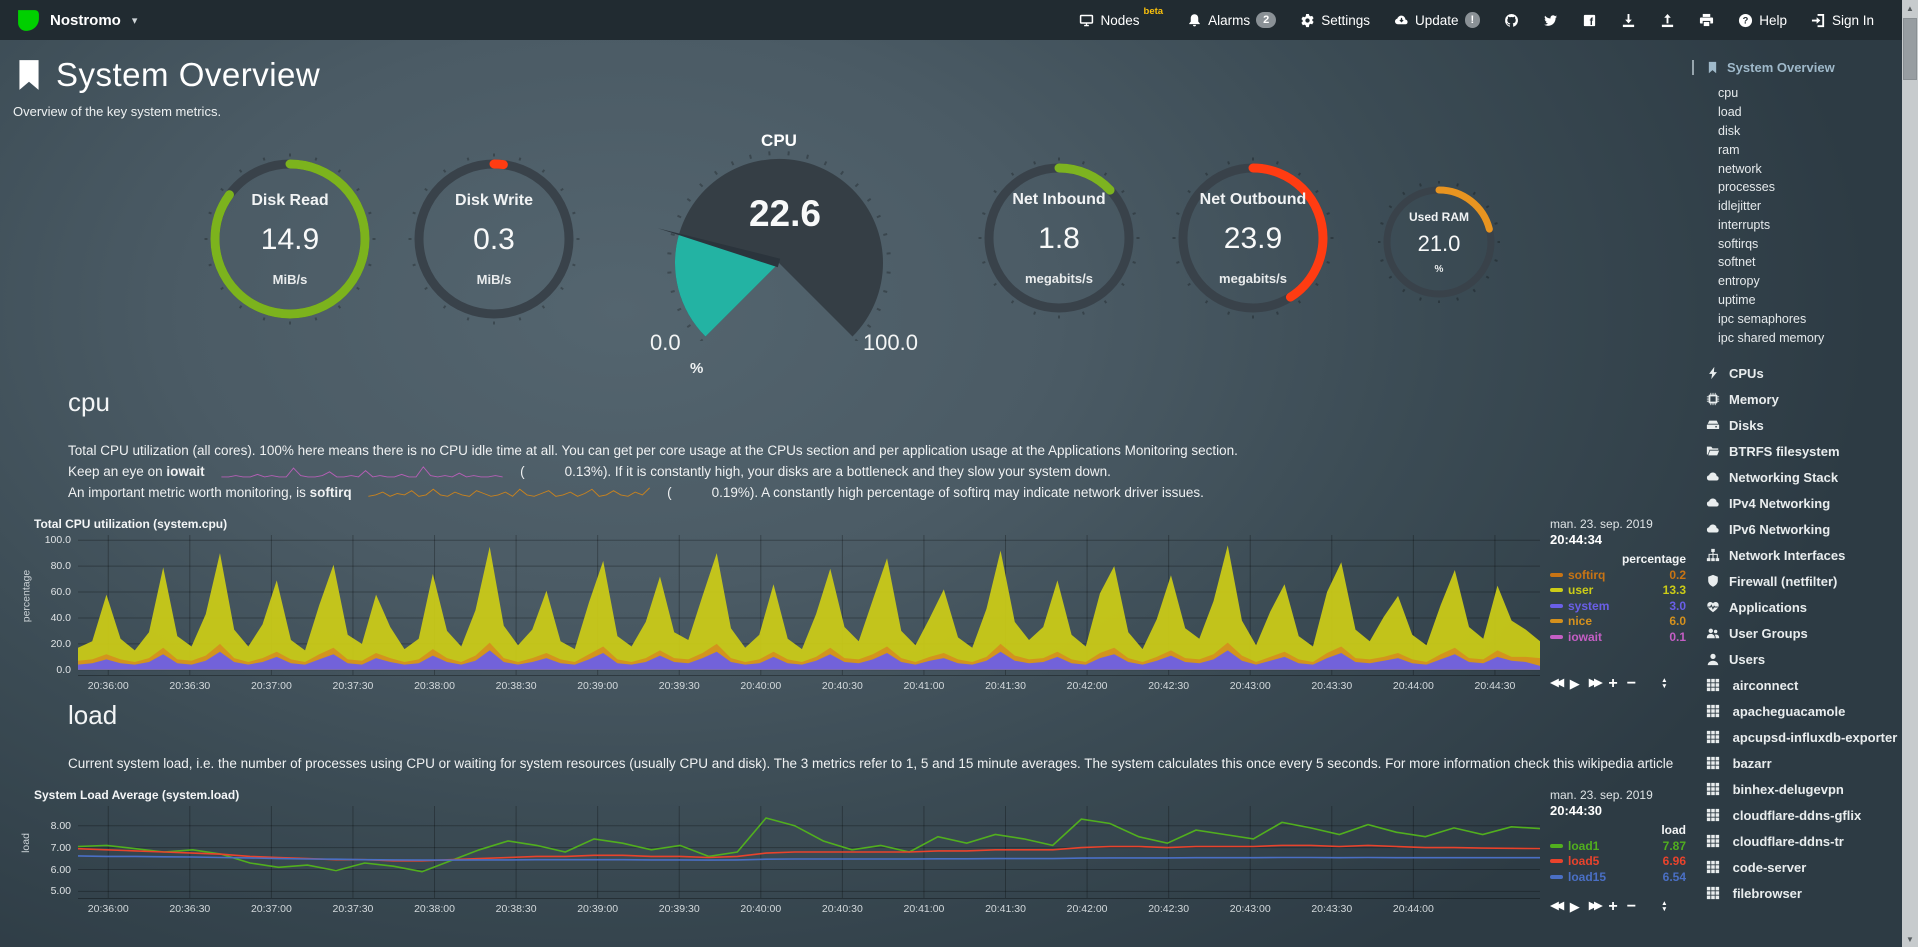 Image resolution: width=1918 pixels, height=947 pixels. I want to click on scroll-down-button: ▼, so click(1910, 939).